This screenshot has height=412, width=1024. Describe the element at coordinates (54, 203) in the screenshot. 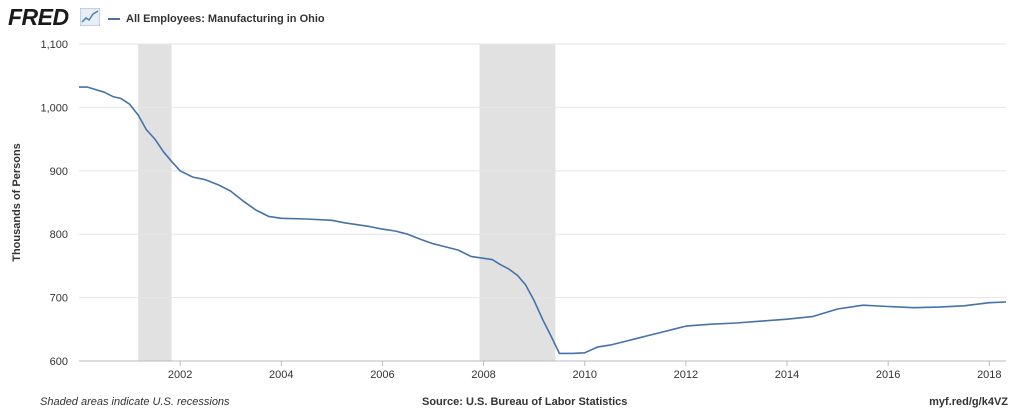

I see `y-axis-ticks-group: 600 700 800 900 1,000 1,100` at that location.